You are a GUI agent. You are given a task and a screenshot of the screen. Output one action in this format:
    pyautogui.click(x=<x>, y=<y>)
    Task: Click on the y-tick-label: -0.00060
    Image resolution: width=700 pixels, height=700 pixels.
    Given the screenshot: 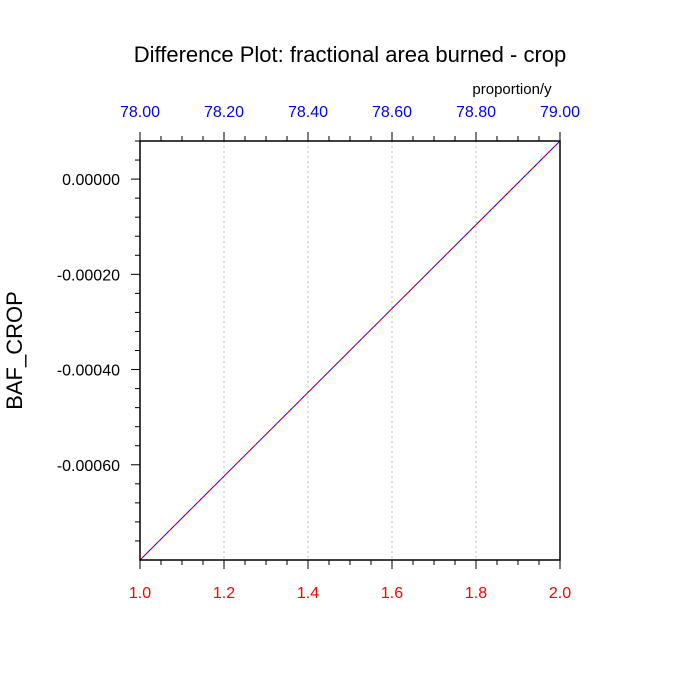 What is the action you would take?
    pyautogui.click(x=88, y=466)
    